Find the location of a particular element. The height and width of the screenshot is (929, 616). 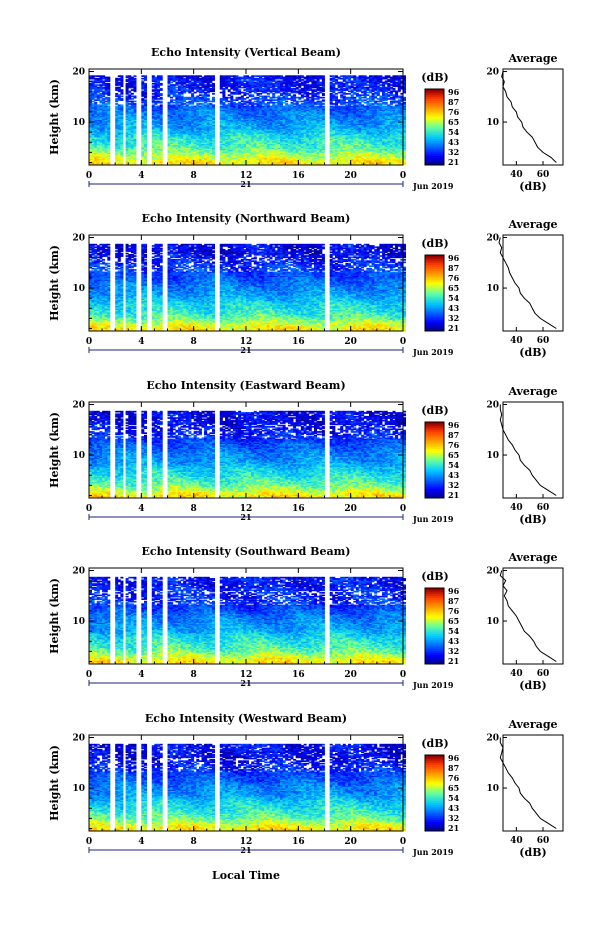

panel-title: Echo Intensity (Vertical Beam) is located at coordinates (246, 52).